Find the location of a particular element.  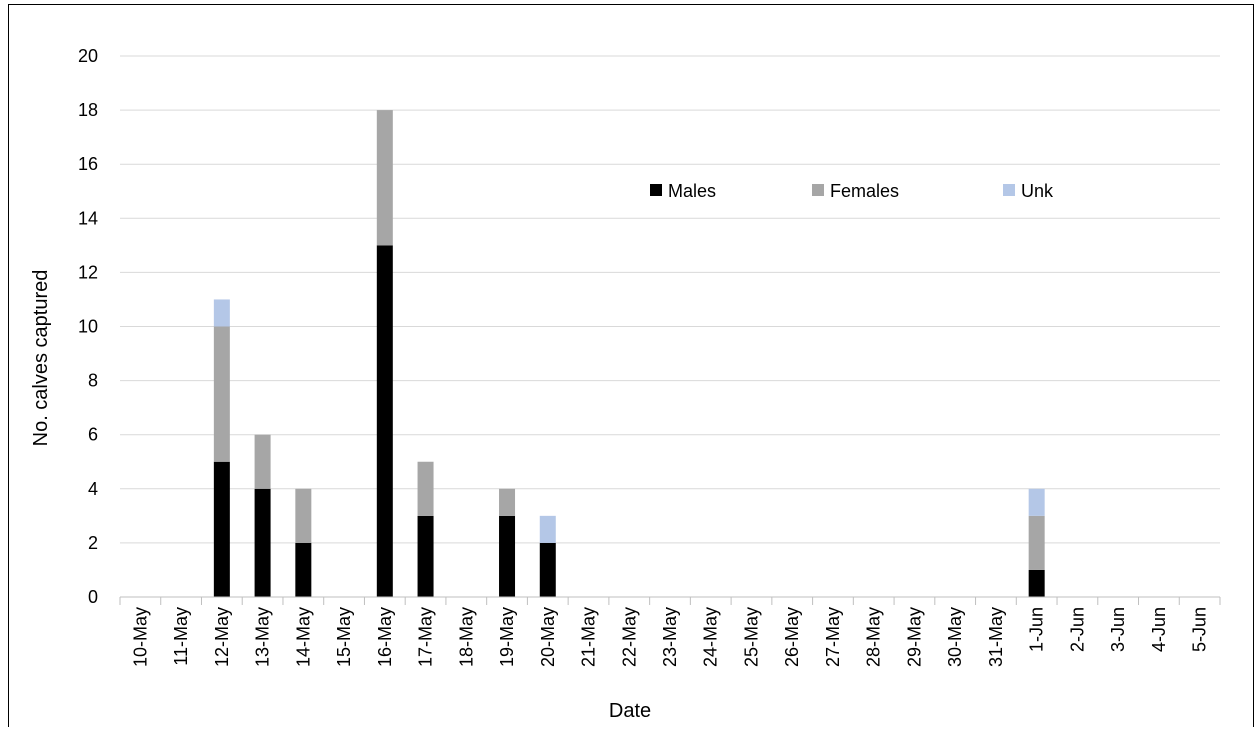

x-tick-label: 27-May is located at coordinates (833, 637).